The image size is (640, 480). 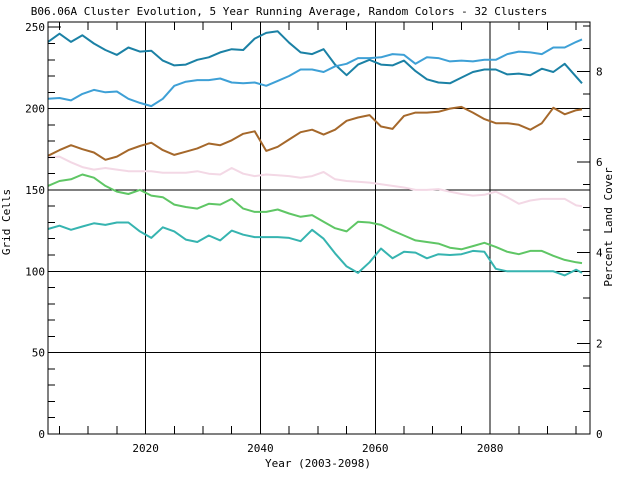 What do you see at coordinates (490, 448) in the screenshot?
I see `x-axis-tick-label: 2080` at bounding box center [490, 448].